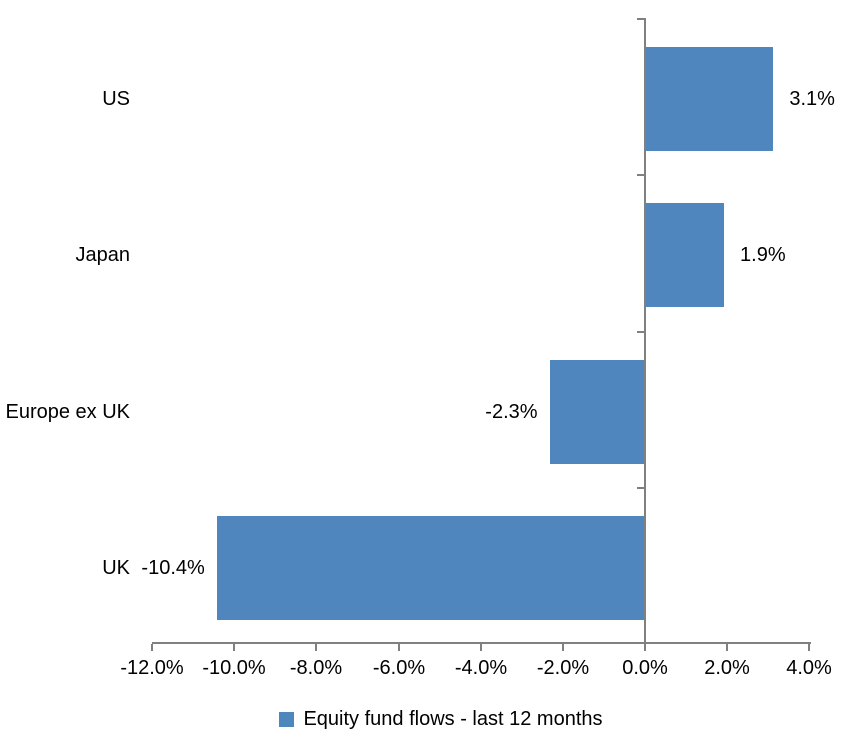 The height and width of the screenshot is (747, 852). Describe the element at coordinates (316, 668) in the screenshot. I see `x-tick-label-2: -8.0%` at that location.